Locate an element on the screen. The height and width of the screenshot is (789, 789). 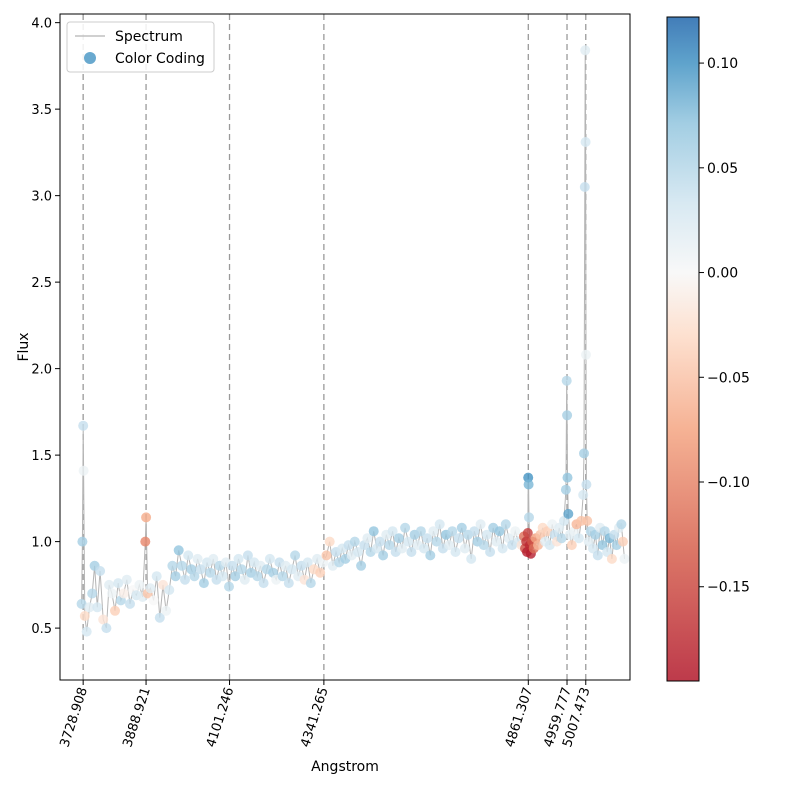
colorbar-ticks: 0.10 0.05 0.00 −0.05 −0.10 −0.15 is located at coordinates (724, 326).